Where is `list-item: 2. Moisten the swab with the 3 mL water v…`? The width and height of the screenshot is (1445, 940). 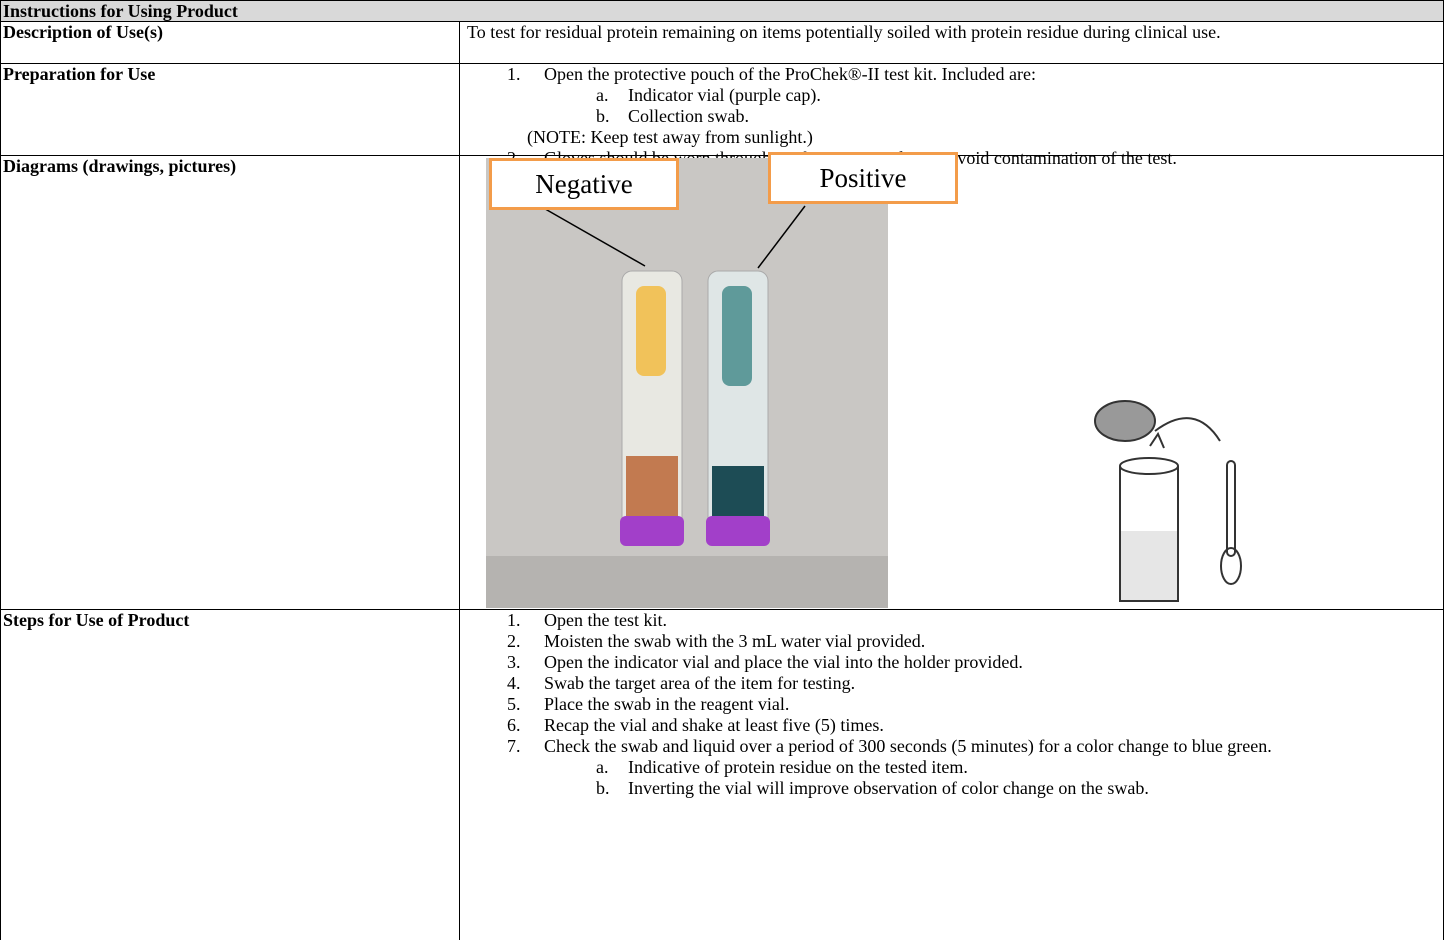 list-item: 2. Moisten the swab with the 3 mL water v… is located at coordinates (935, 641).